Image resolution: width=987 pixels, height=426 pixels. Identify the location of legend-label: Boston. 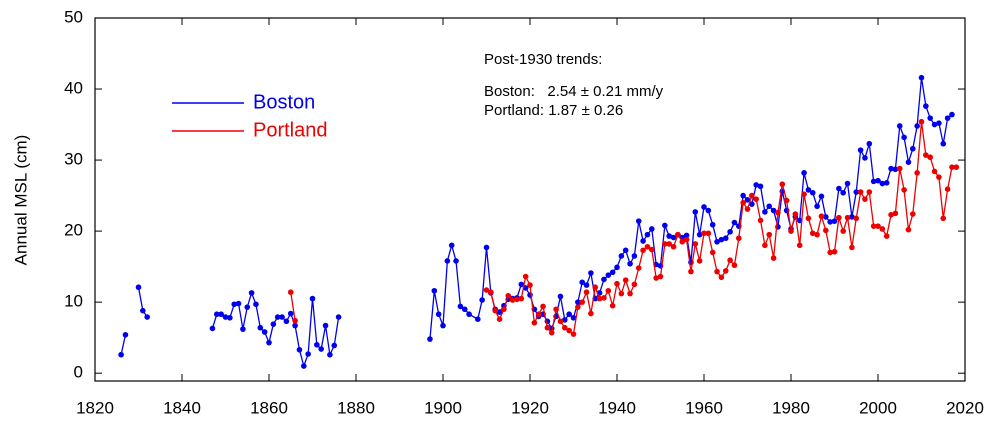
(284, 102).